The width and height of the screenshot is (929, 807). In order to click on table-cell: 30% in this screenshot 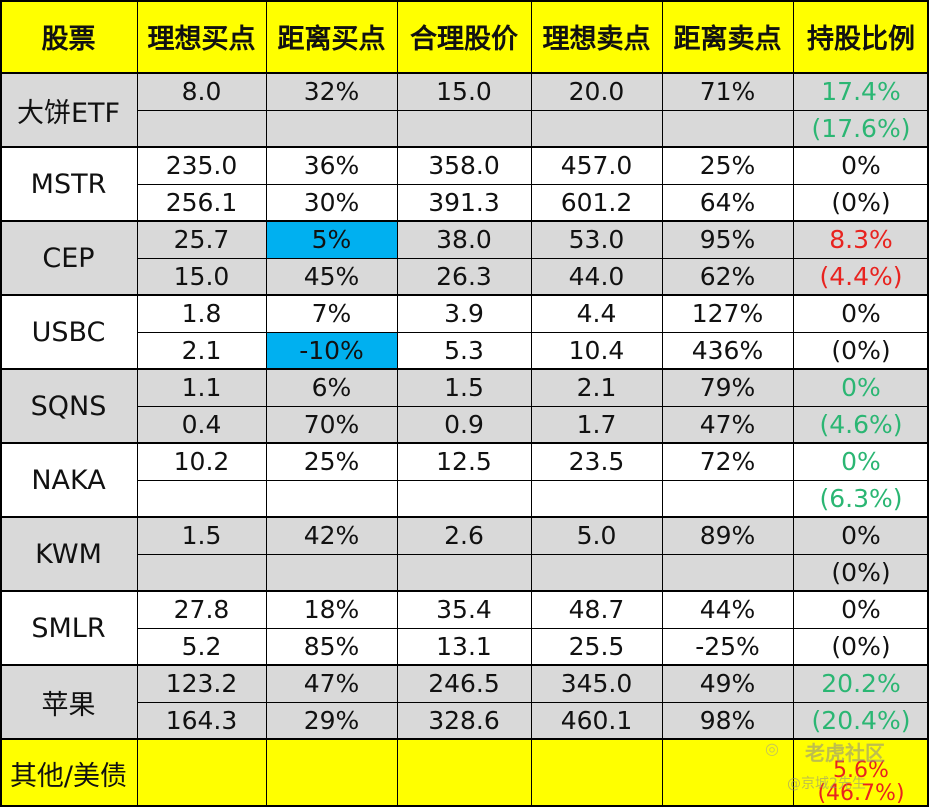, I will do `click(331, 202)`.